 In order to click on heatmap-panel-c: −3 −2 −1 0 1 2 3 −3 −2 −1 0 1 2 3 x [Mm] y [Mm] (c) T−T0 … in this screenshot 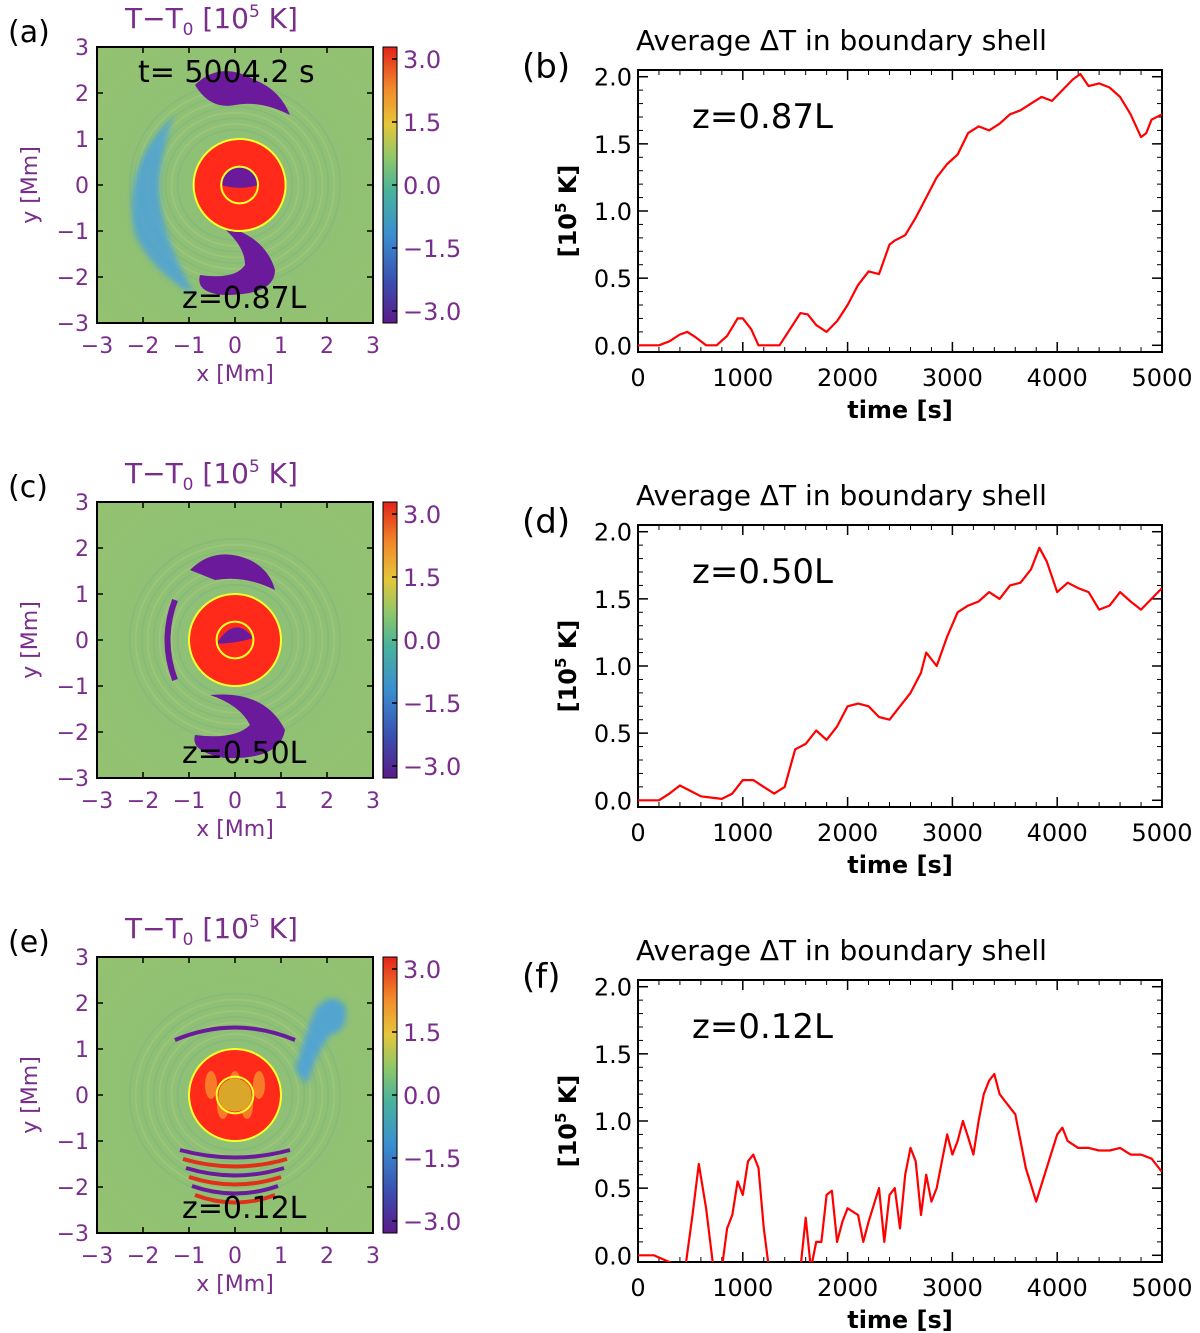, I will do `click(234, 649)`.